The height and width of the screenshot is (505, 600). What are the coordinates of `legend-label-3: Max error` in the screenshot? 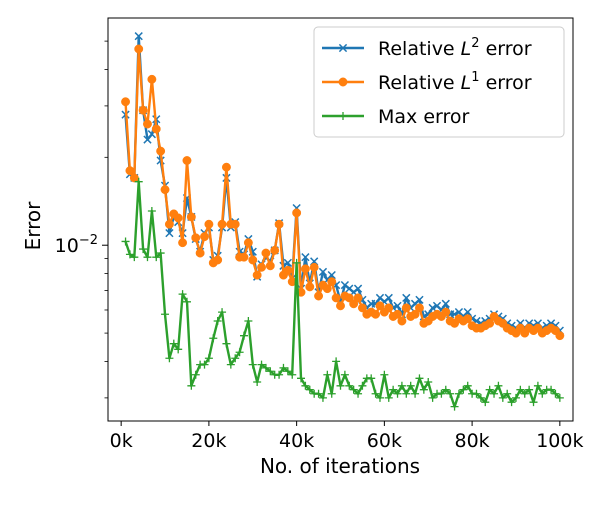 It's located at (424, 117).